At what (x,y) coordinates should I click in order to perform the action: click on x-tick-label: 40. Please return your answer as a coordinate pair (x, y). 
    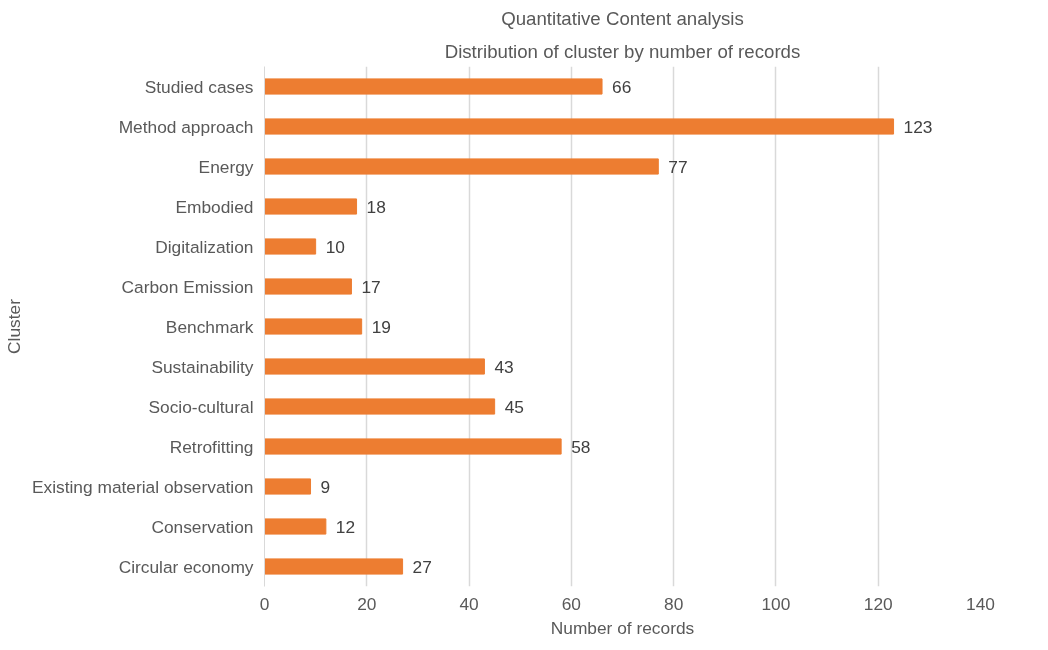
    Looking at the image, I should click on (469, 603).